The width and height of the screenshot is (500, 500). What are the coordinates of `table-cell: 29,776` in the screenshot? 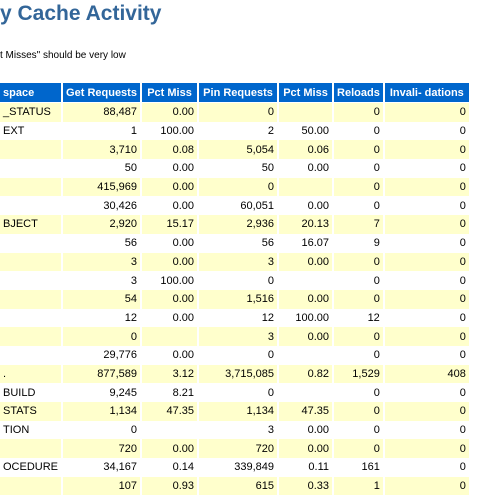 It's located at (102, 355).